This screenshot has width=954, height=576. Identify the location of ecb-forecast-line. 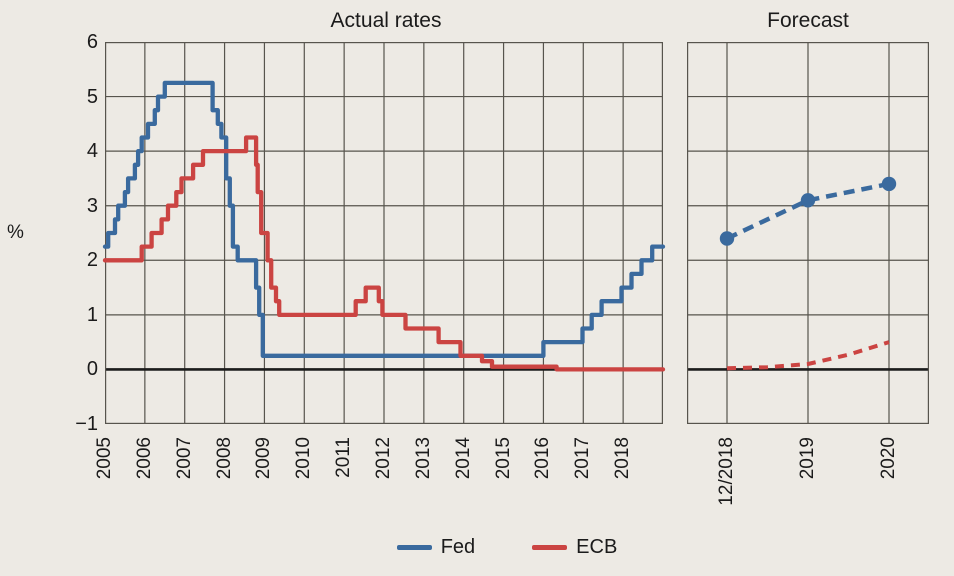
(808, 355).